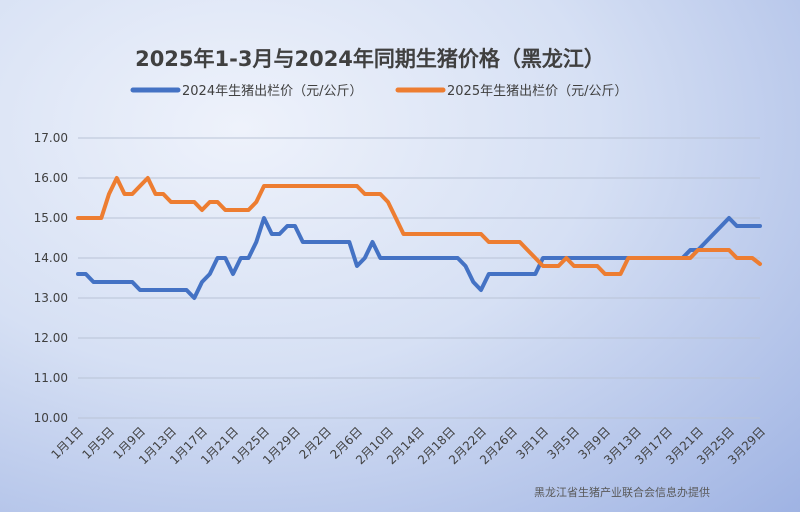  I want to click on y-tick-label: 11.00, so click(51, 378).